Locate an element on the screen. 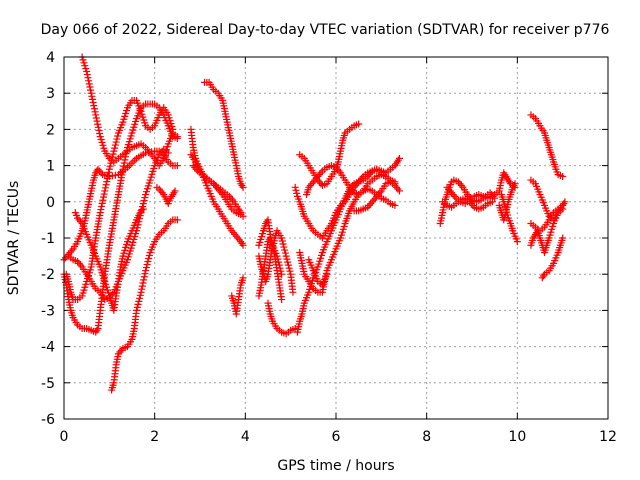 This screenshot has height=480, width=640. series-ai is located at coordinates (552, 258).